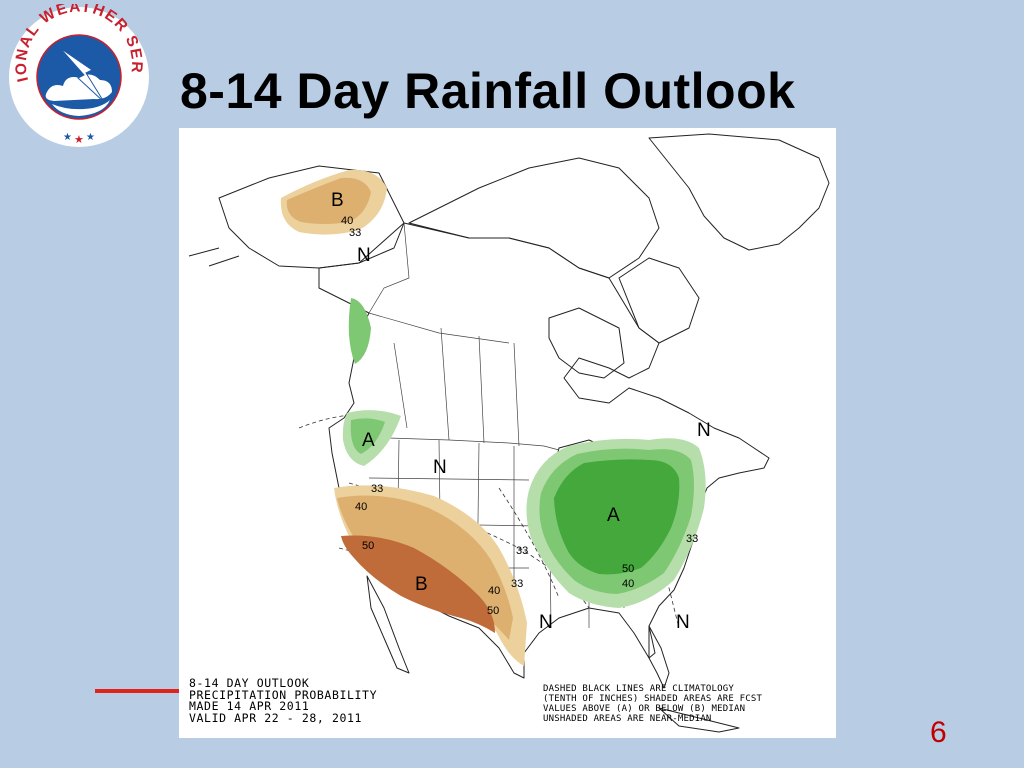  Describe the element at coordinates (938, 732) in the screenshot. I see `slide-number: 6` at that location.